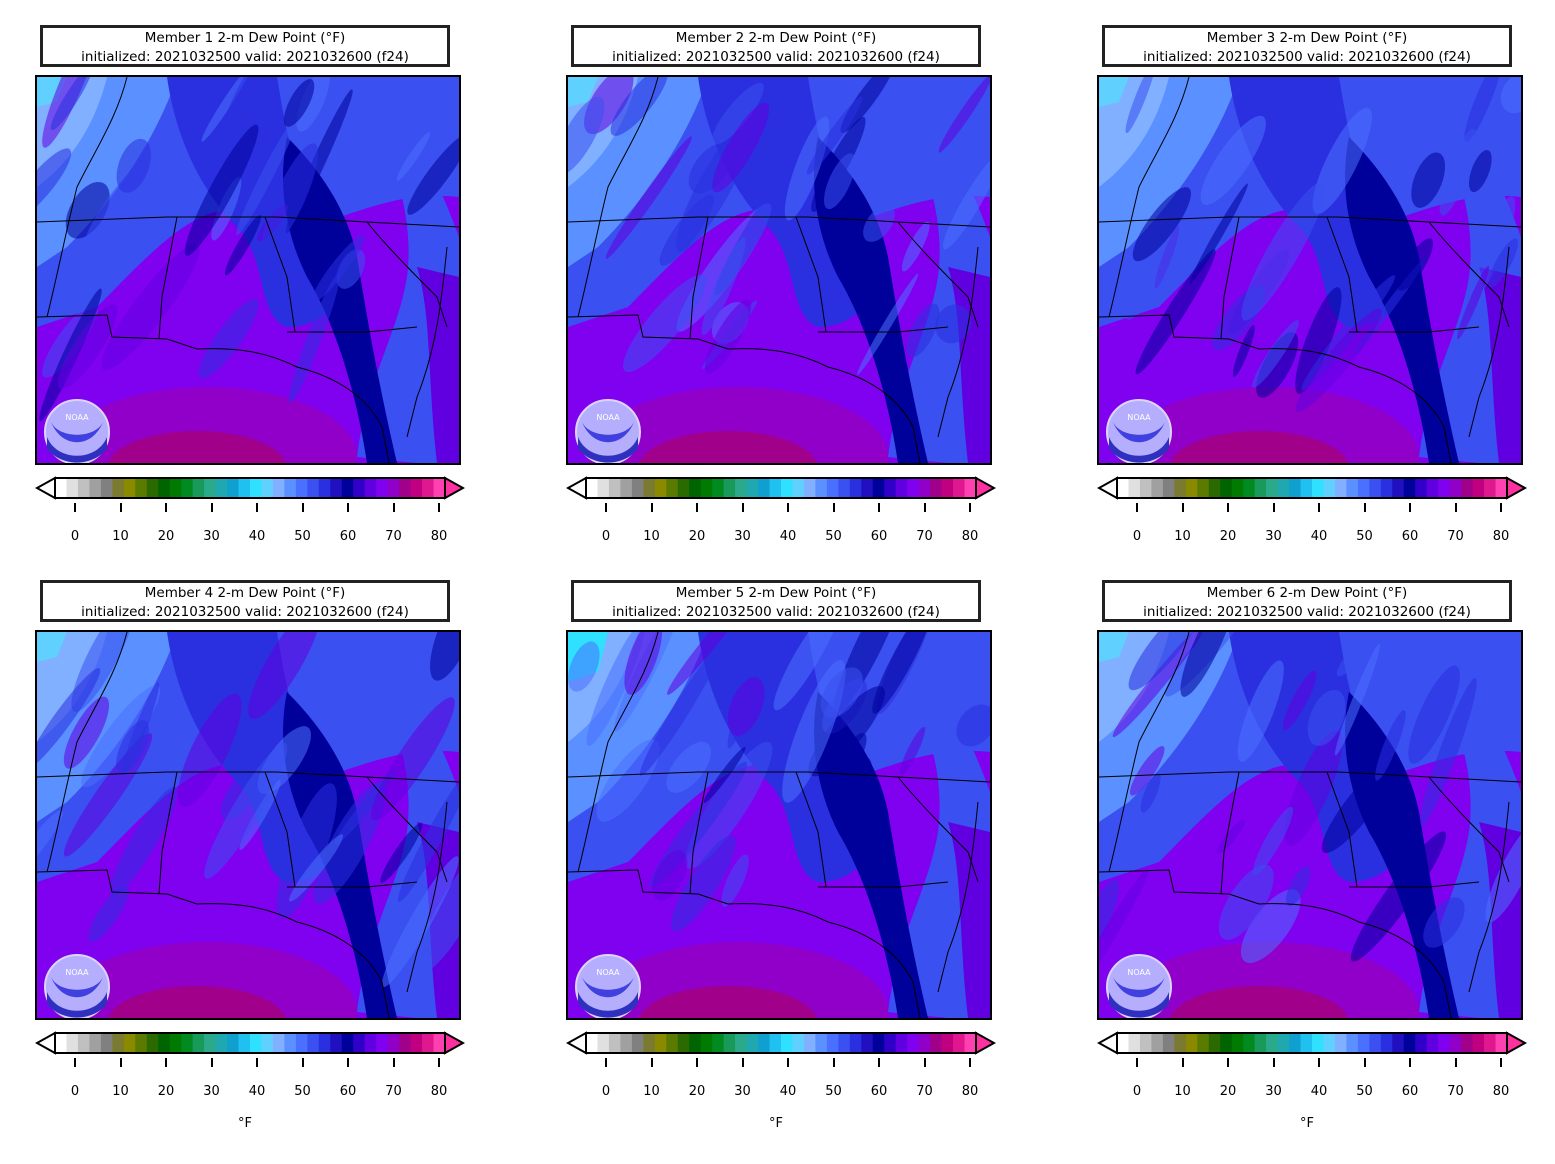  What do you see at coordinates (776, 38) in the screenshot?
I see `title-line-1: Member 2 2-m Dew Point (°F)` at bounding box center [776, 38].